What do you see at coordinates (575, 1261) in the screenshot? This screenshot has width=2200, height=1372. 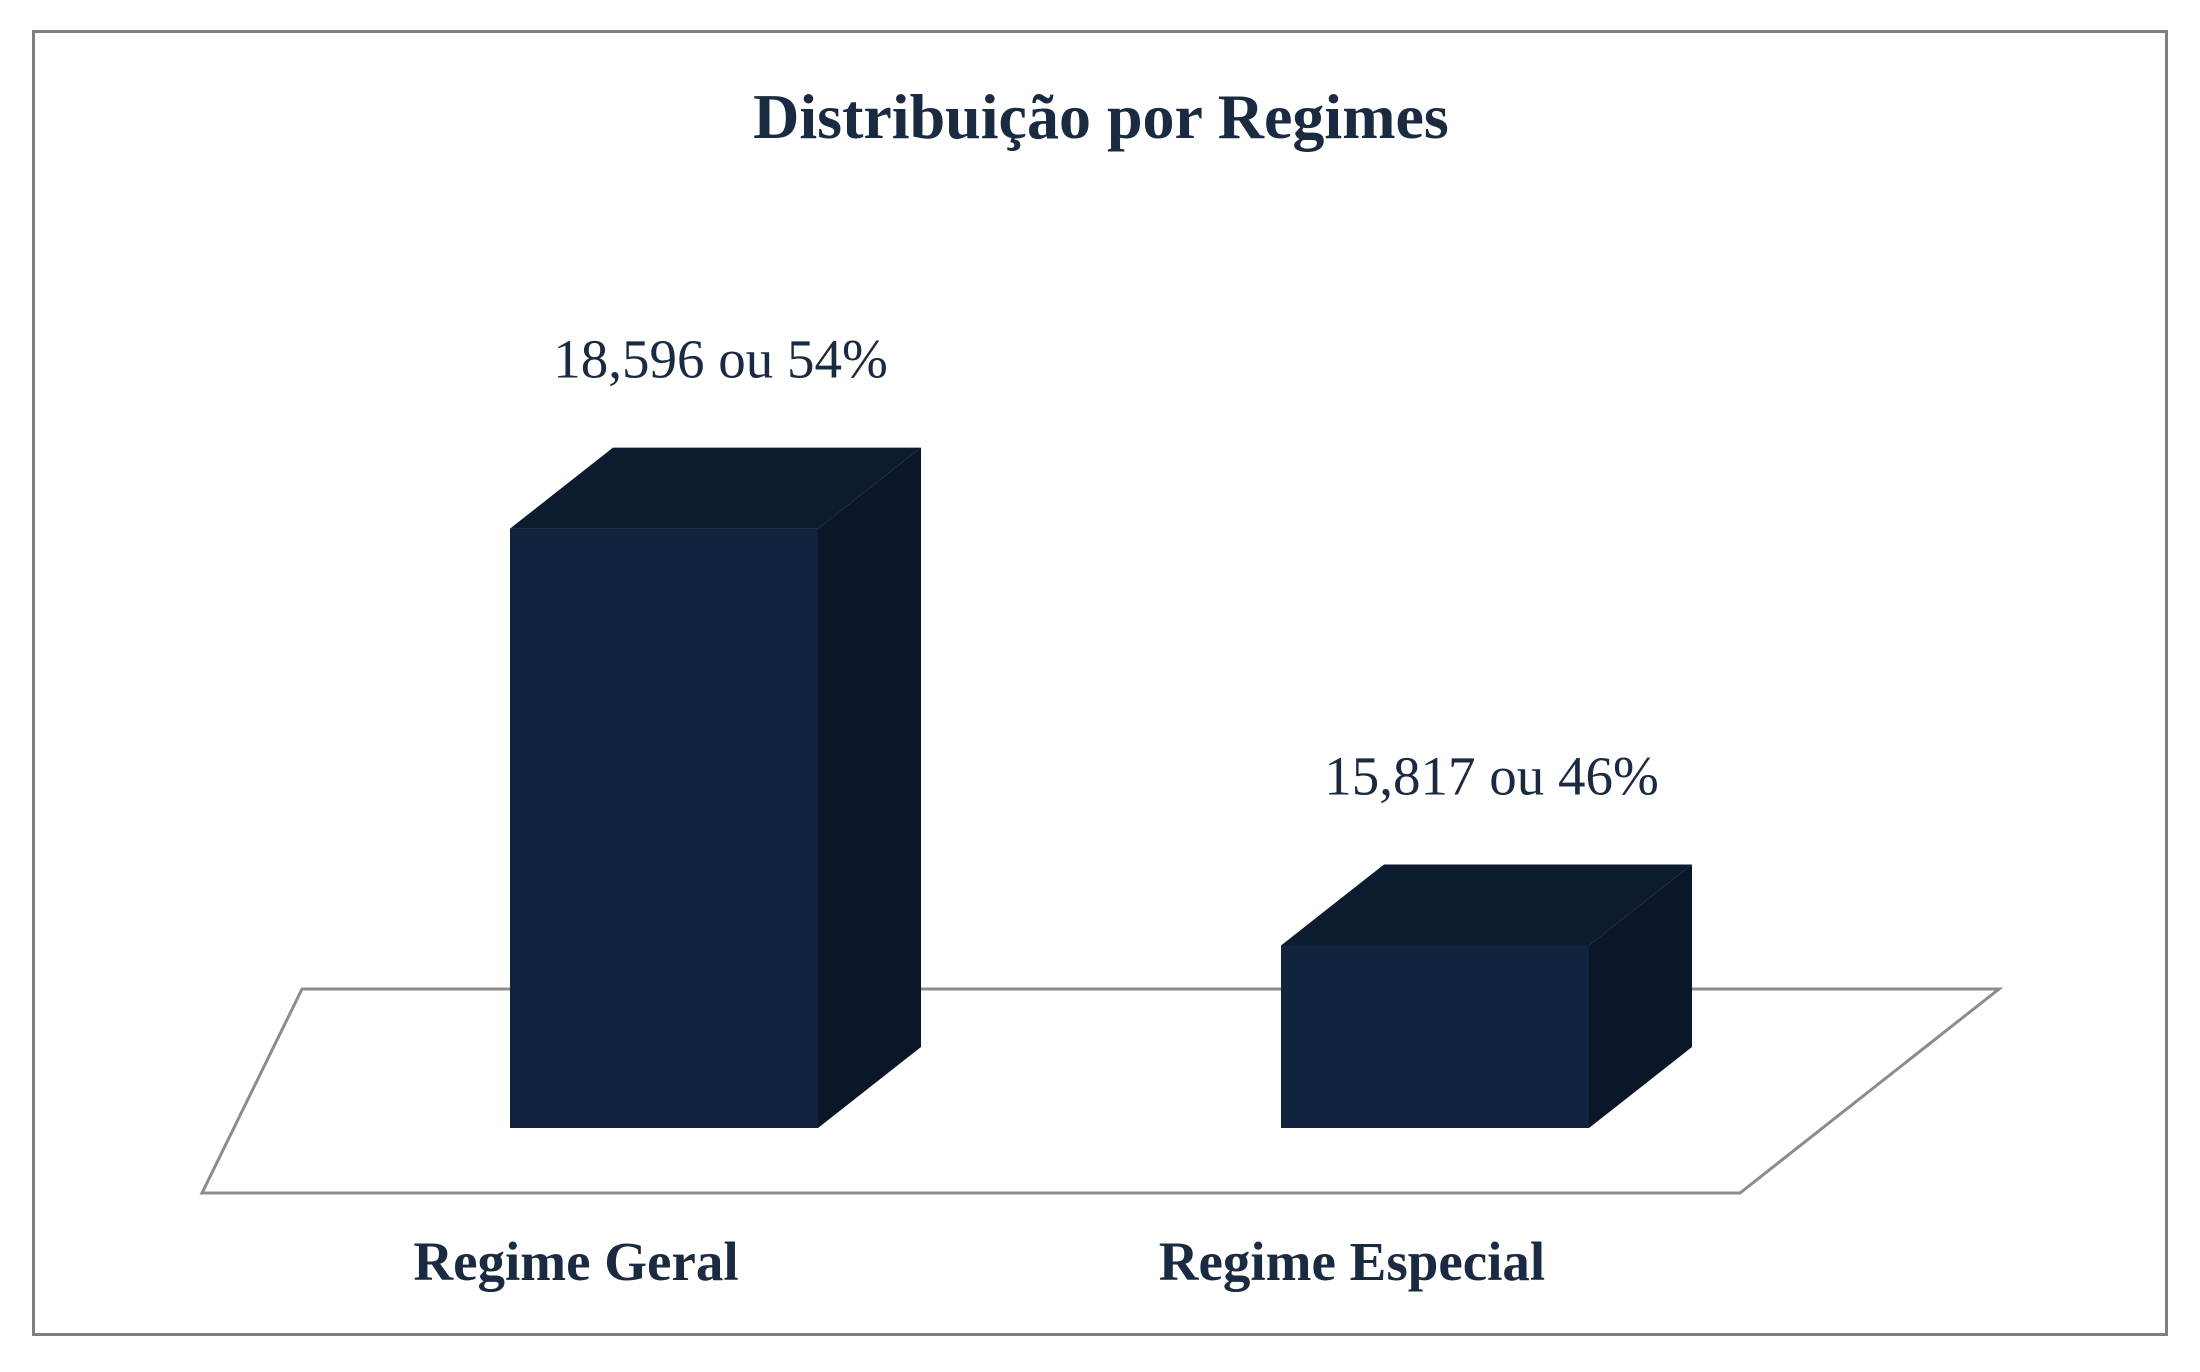 I see `category-label-regime-geral: Regime Geral` at bounding box center [575, 1261].